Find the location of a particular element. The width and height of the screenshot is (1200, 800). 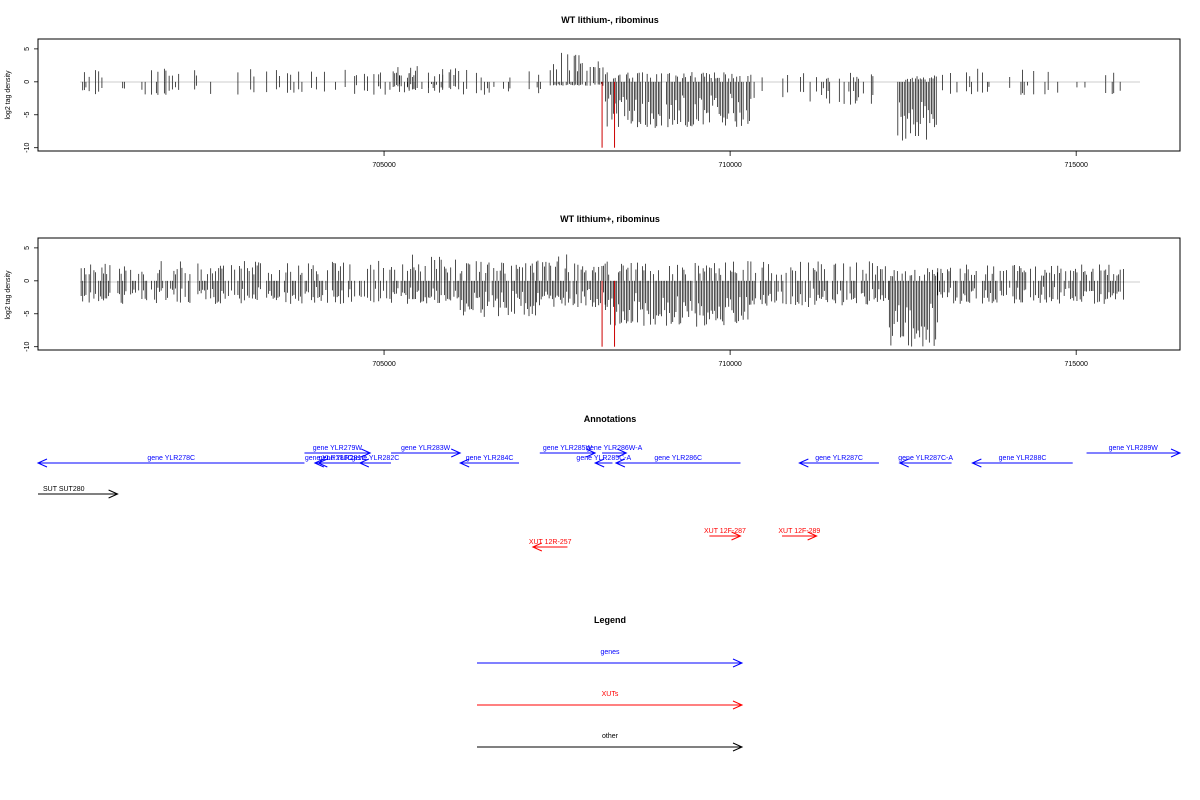

panel-2-frame is located at coordinates (609, 294).